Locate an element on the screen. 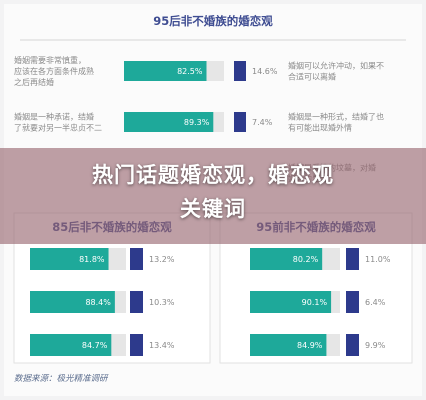 The image size is (426, 400). bar-other-value: 6.4% is located at coordinates (375, 302).